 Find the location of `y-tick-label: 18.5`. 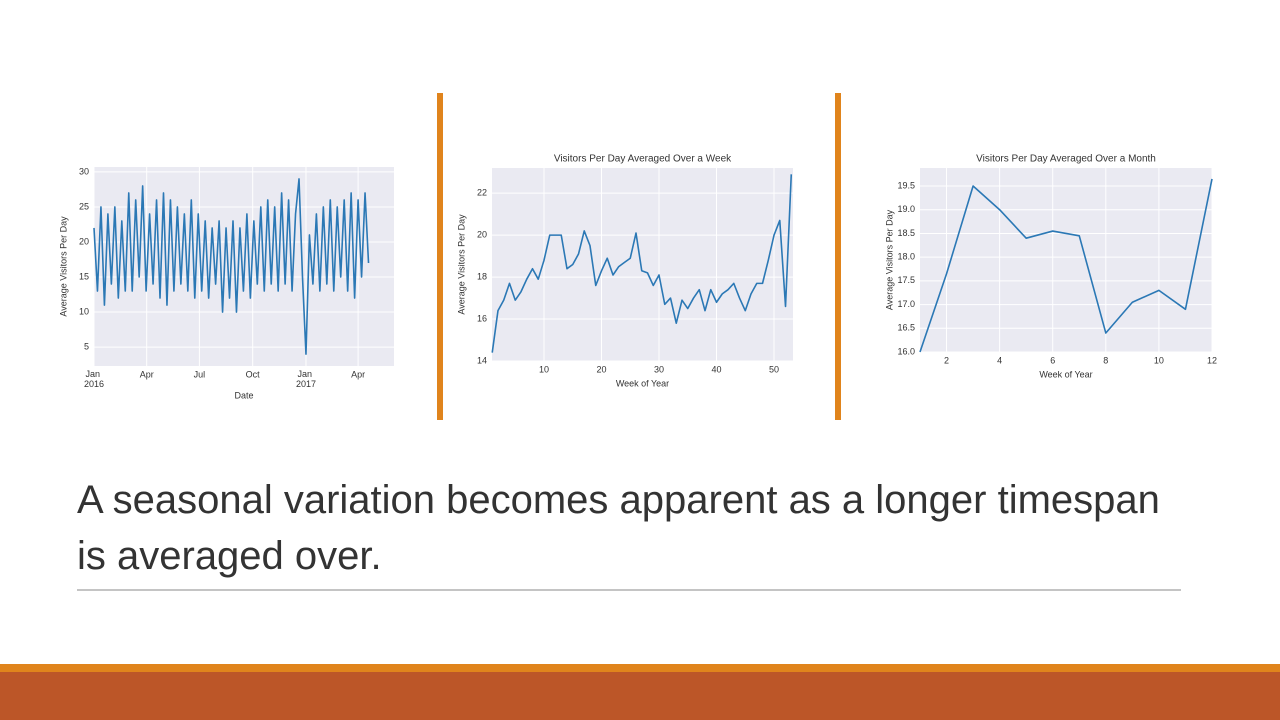

y-tick-label: 18.5 is located at coordinates (906, 233).